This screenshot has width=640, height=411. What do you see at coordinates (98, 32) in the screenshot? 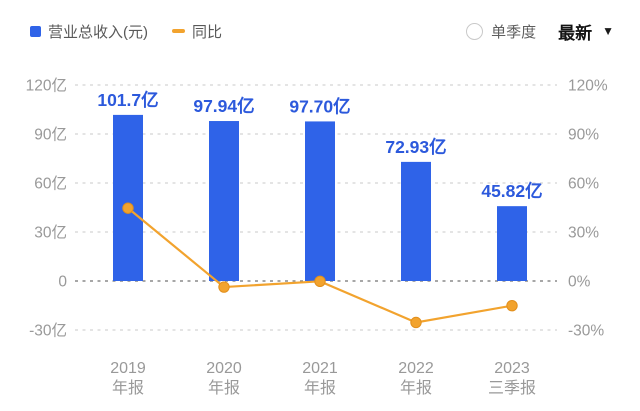
I see `legend-label-revenue: 营业总收入(元)` at bounding box center [98, 32].